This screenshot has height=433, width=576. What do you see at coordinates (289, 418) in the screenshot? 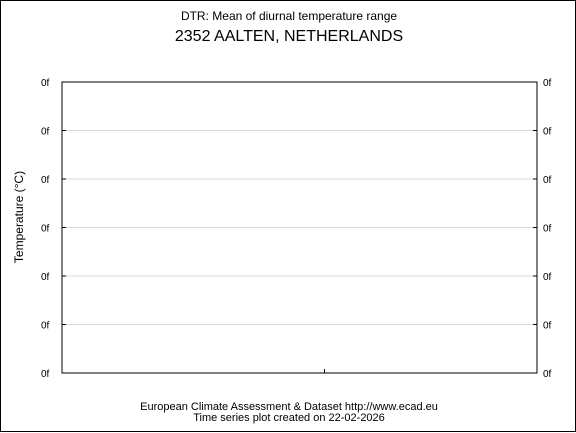
I see `footer-created: Time series plot created on 22-02-2026` at bounding box center [289, 418].